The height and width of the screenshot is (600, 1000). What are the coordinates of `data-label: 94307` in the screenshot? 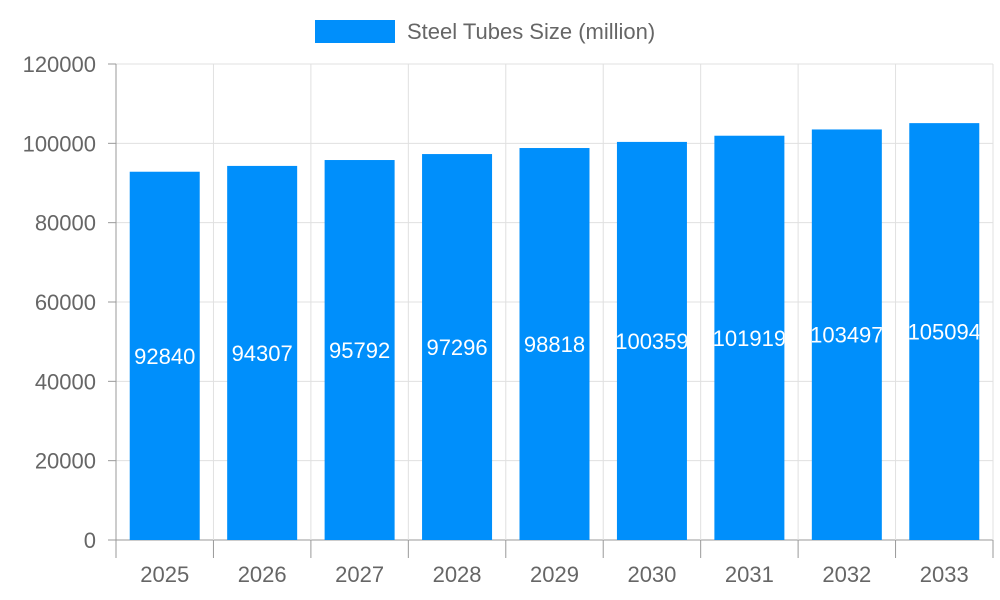 It's located at (262, 353).